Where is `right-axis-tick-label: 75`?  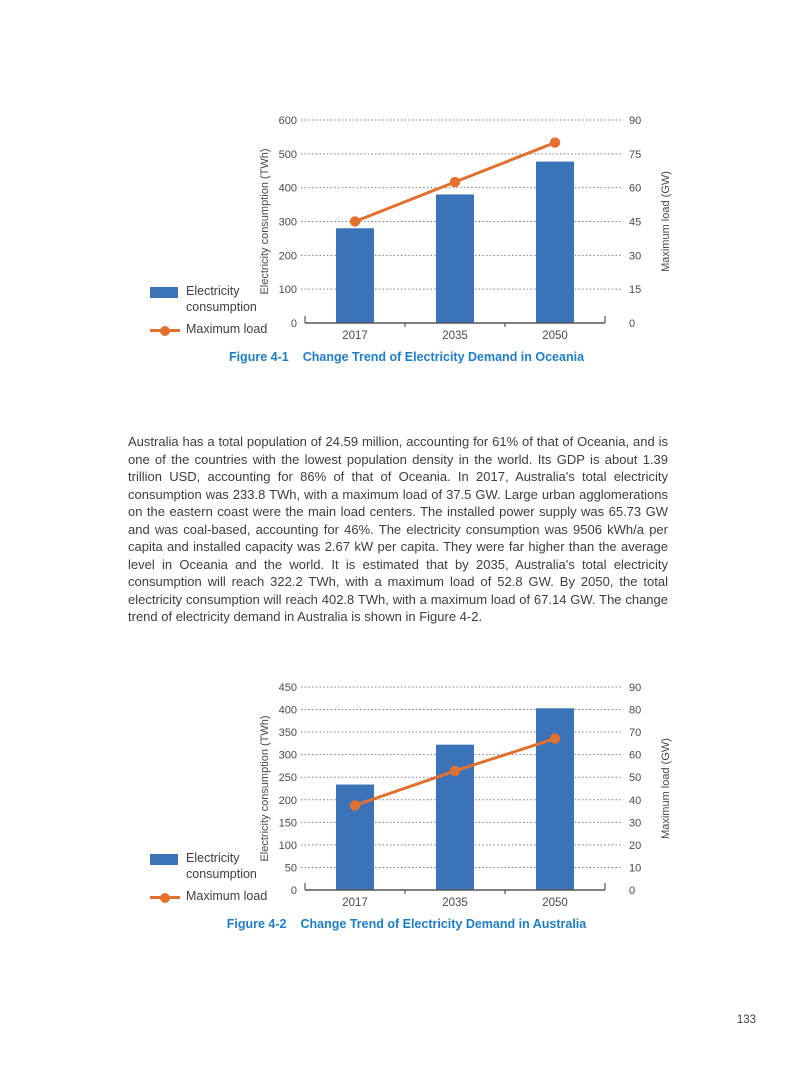 right-axis-tick-label: 75 is located at coordinates (635, 155).